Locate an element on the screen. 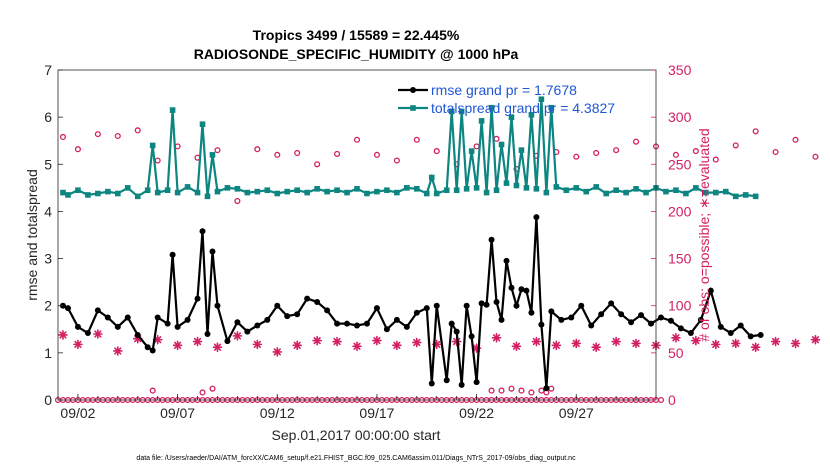 The width and height of the screenshot is (830, 470). x-tick-label: 09/27 is located at coordinates (576, 413).